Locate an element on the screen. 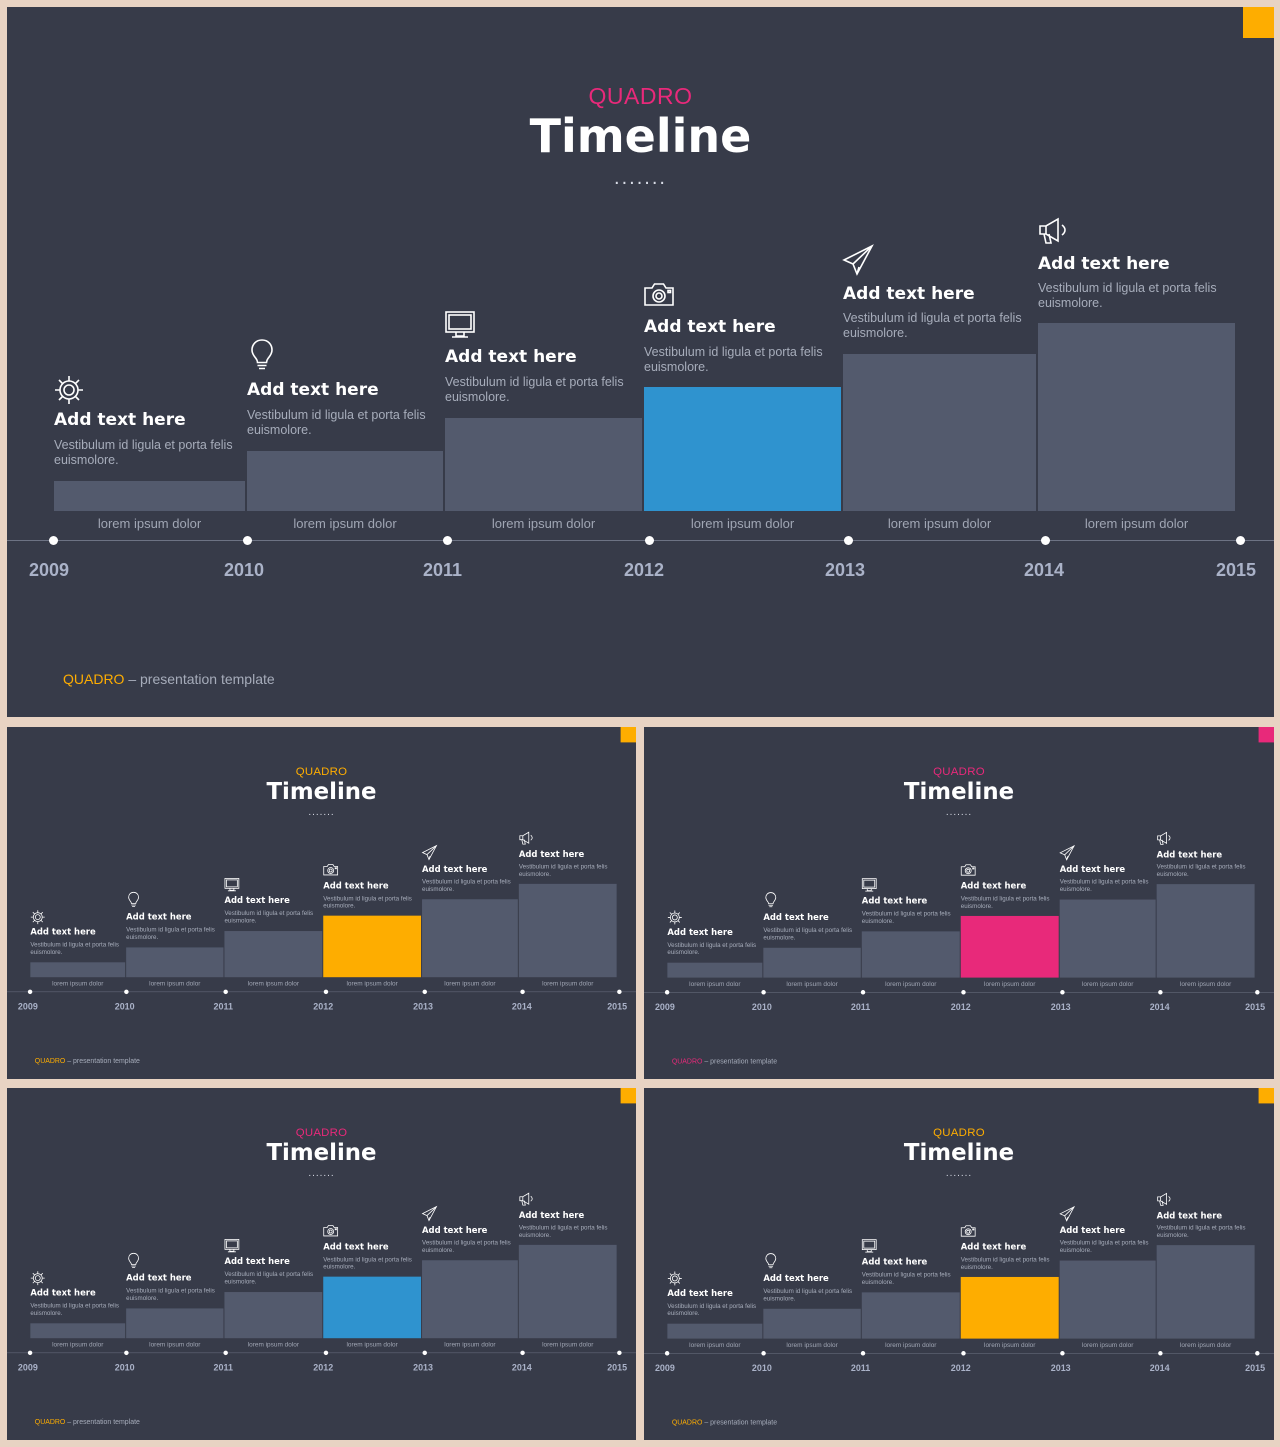 The image size is (1280, 1447). year-label: 2010 is located at coordinates (761, 1006).